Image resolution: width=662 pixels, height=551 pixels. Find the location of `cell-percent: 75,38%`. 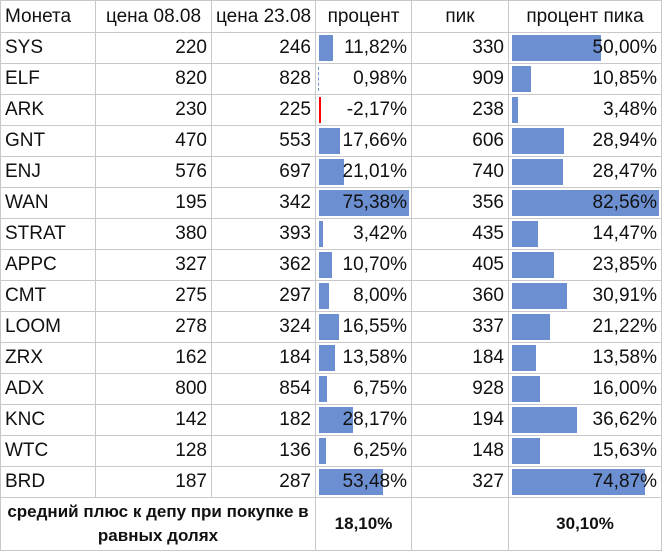

cell-percent: 75,38% is located at coordinates (363, 203).